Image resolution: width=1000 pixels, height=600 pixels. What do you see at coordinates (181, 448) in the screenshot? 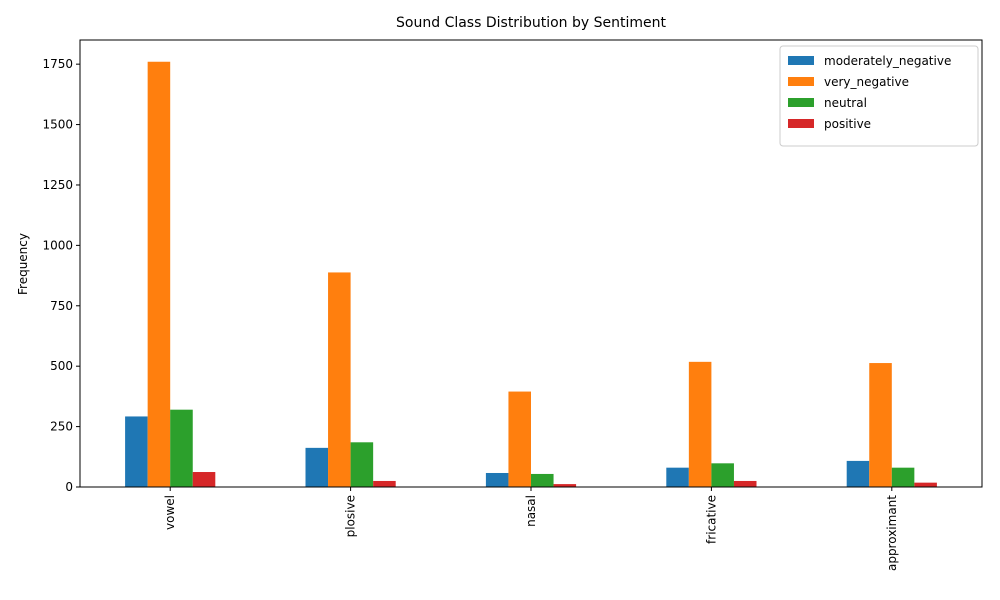
I see `bar-neutral-vowel` at bounding box center [181, 448].